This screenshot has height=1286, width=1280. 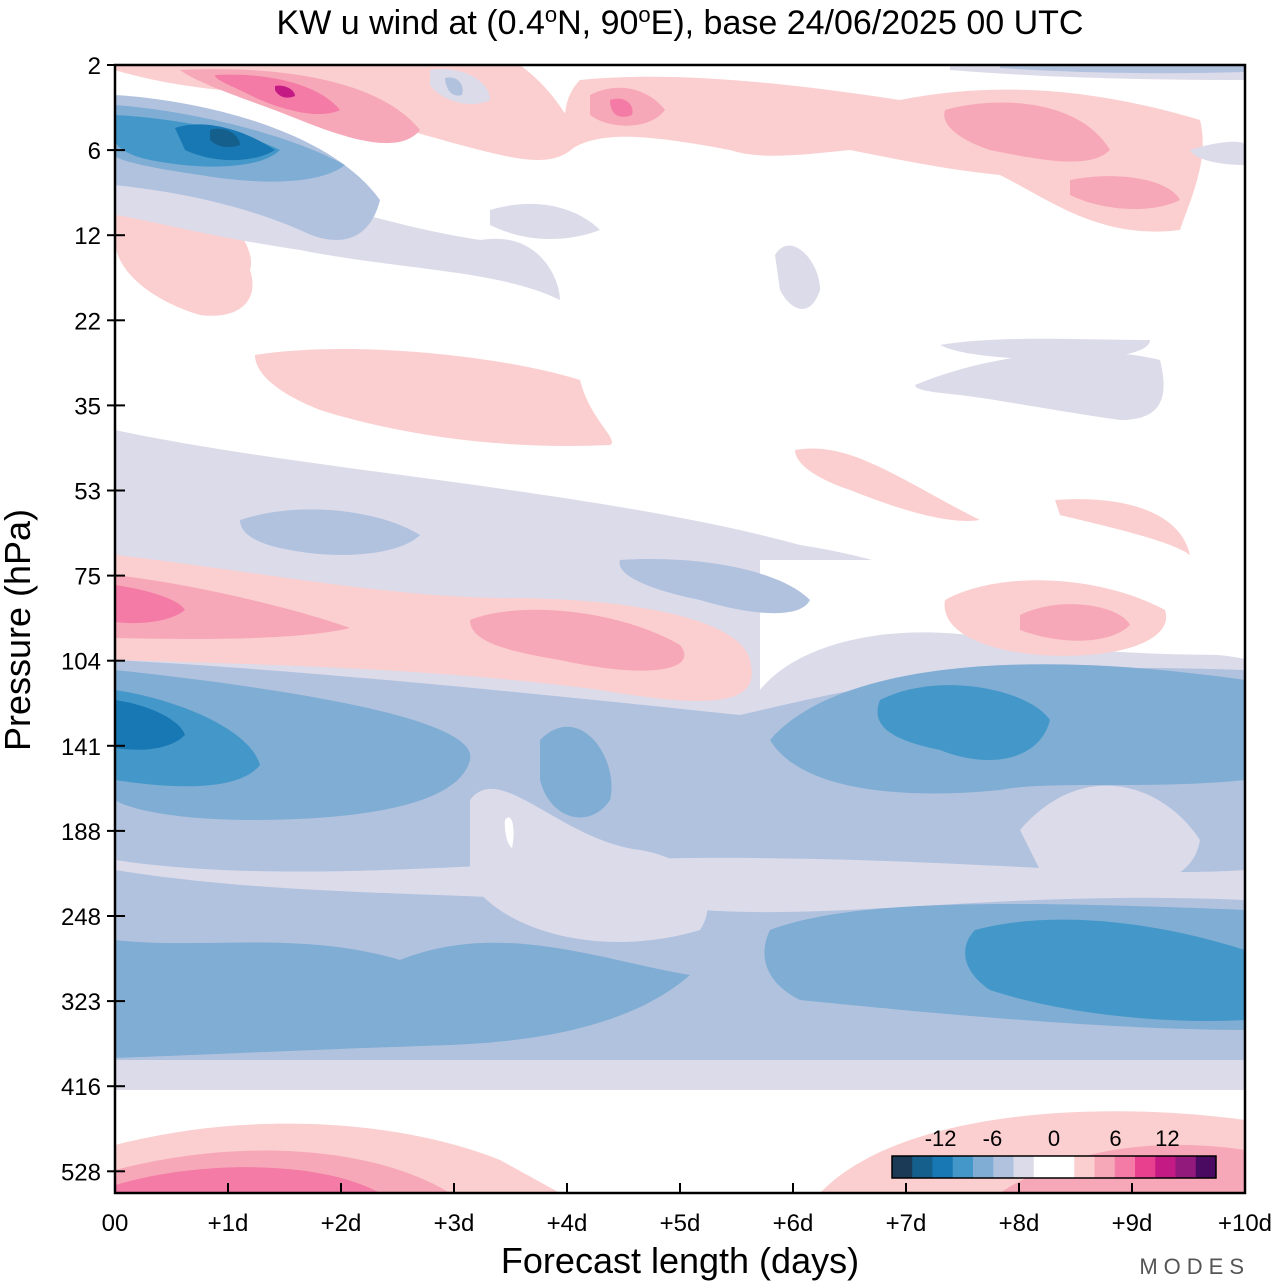 I want to click on x-tick-label: +2d, so click(x=341, y=1223).